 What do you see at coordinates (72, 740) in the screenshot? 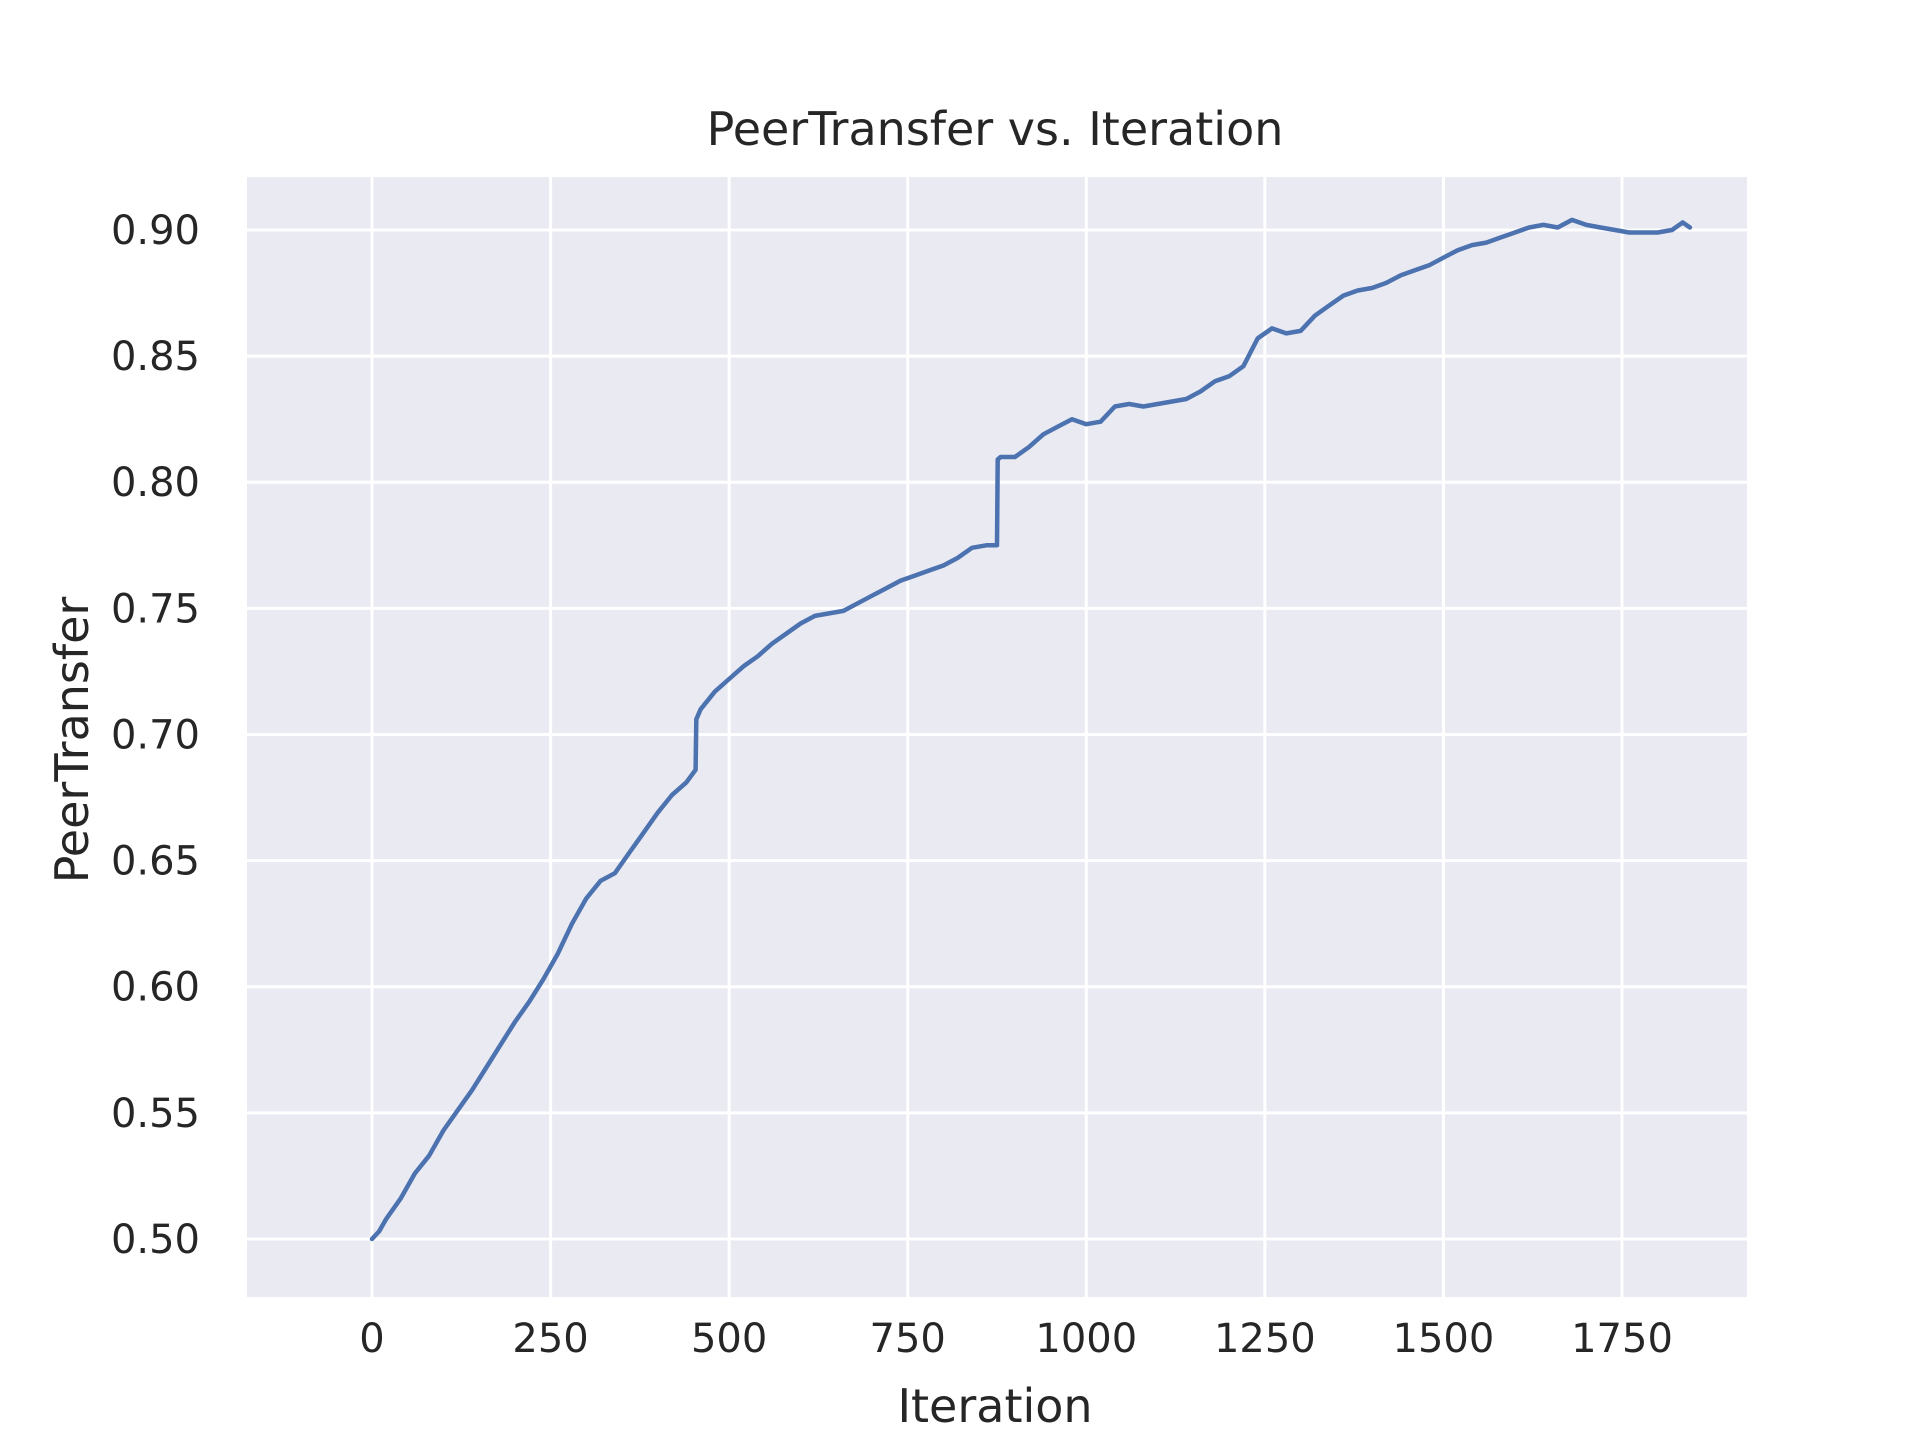
I see `y-axis-label: PeerTransfer` at bounding box center [72, 740].